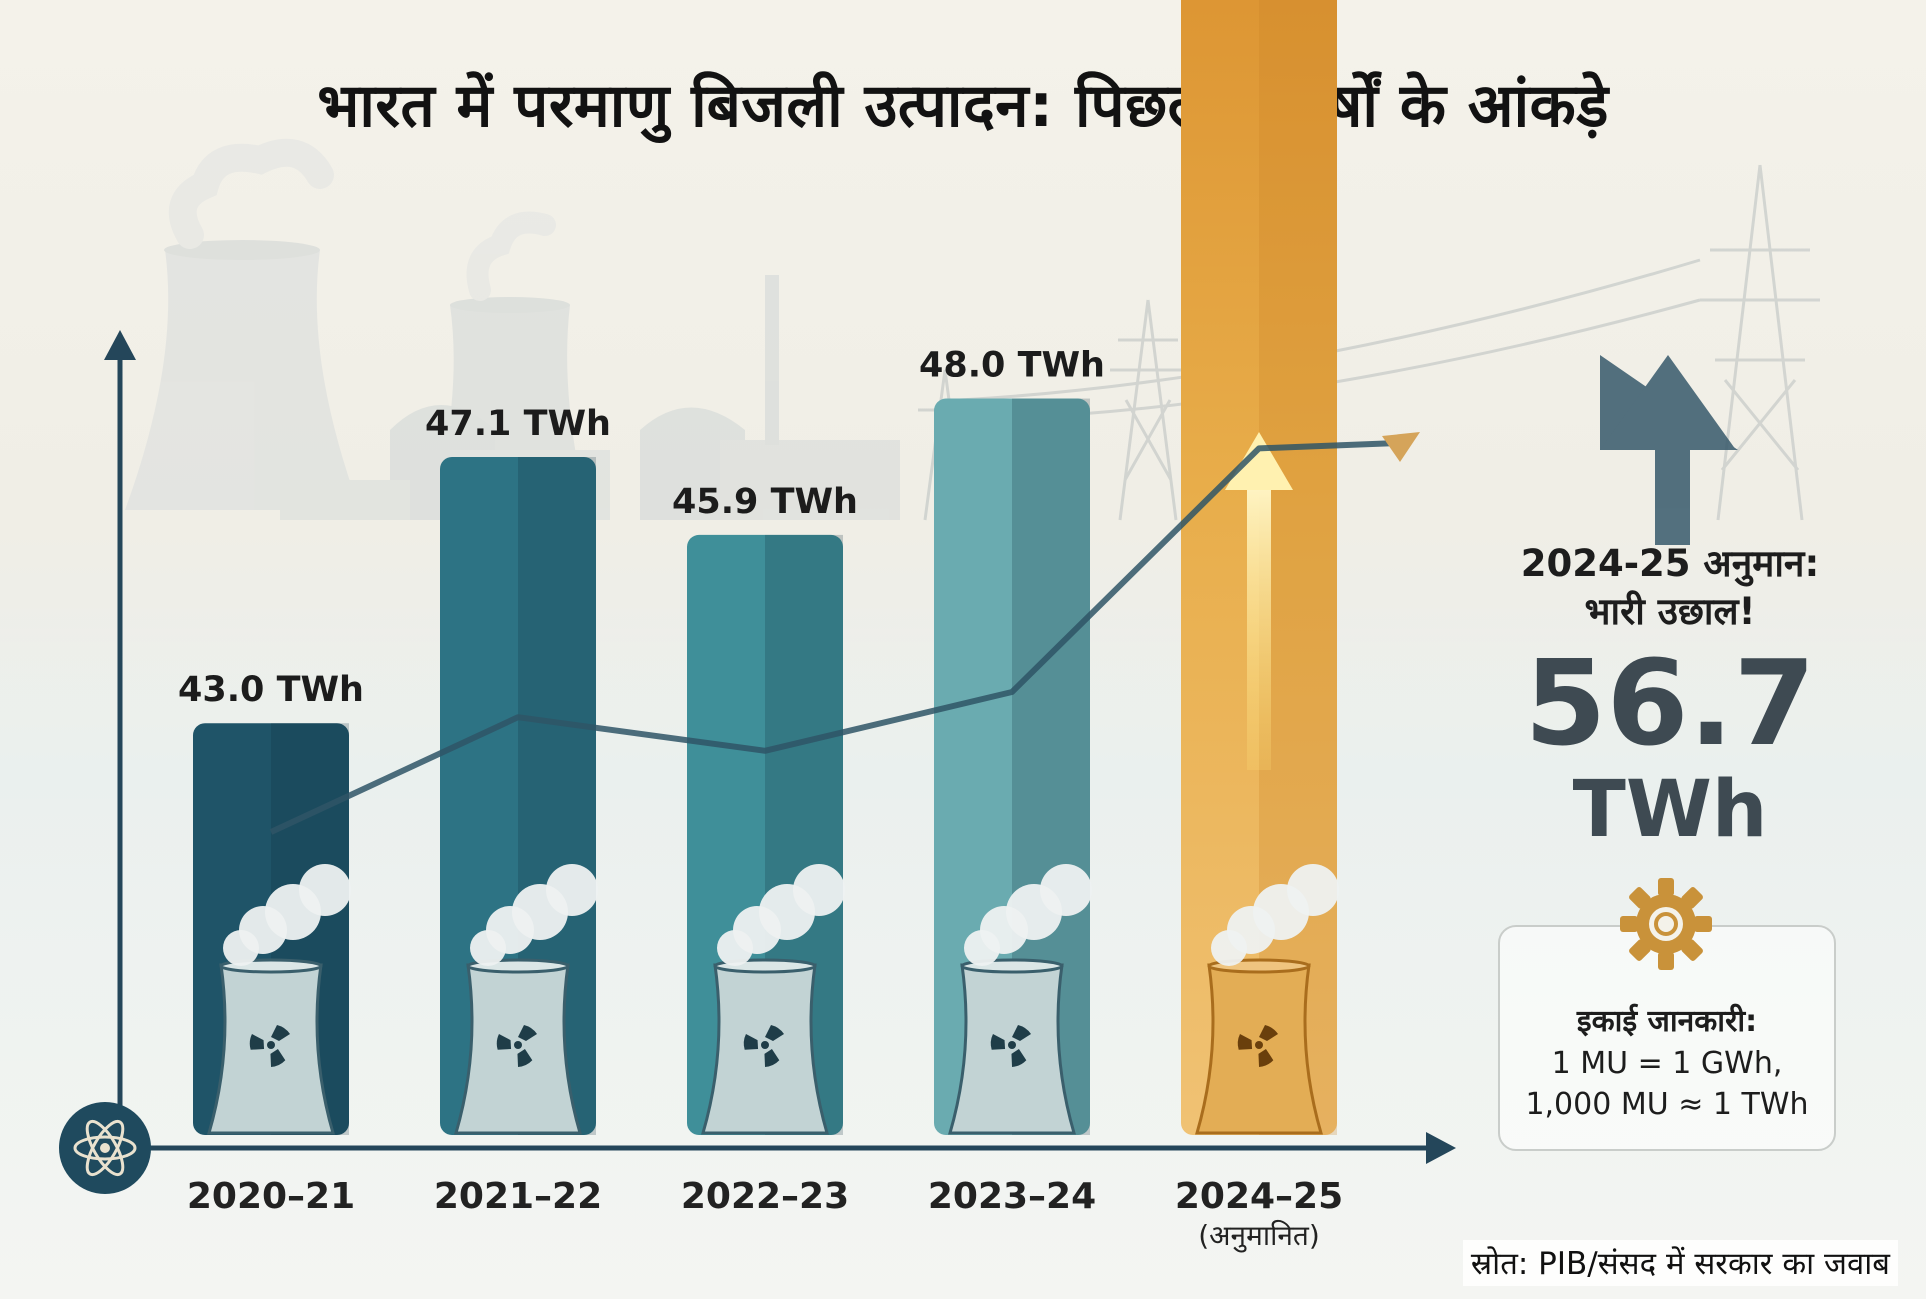  I want to click on growth-arrow-icon, so click(1669, 450).